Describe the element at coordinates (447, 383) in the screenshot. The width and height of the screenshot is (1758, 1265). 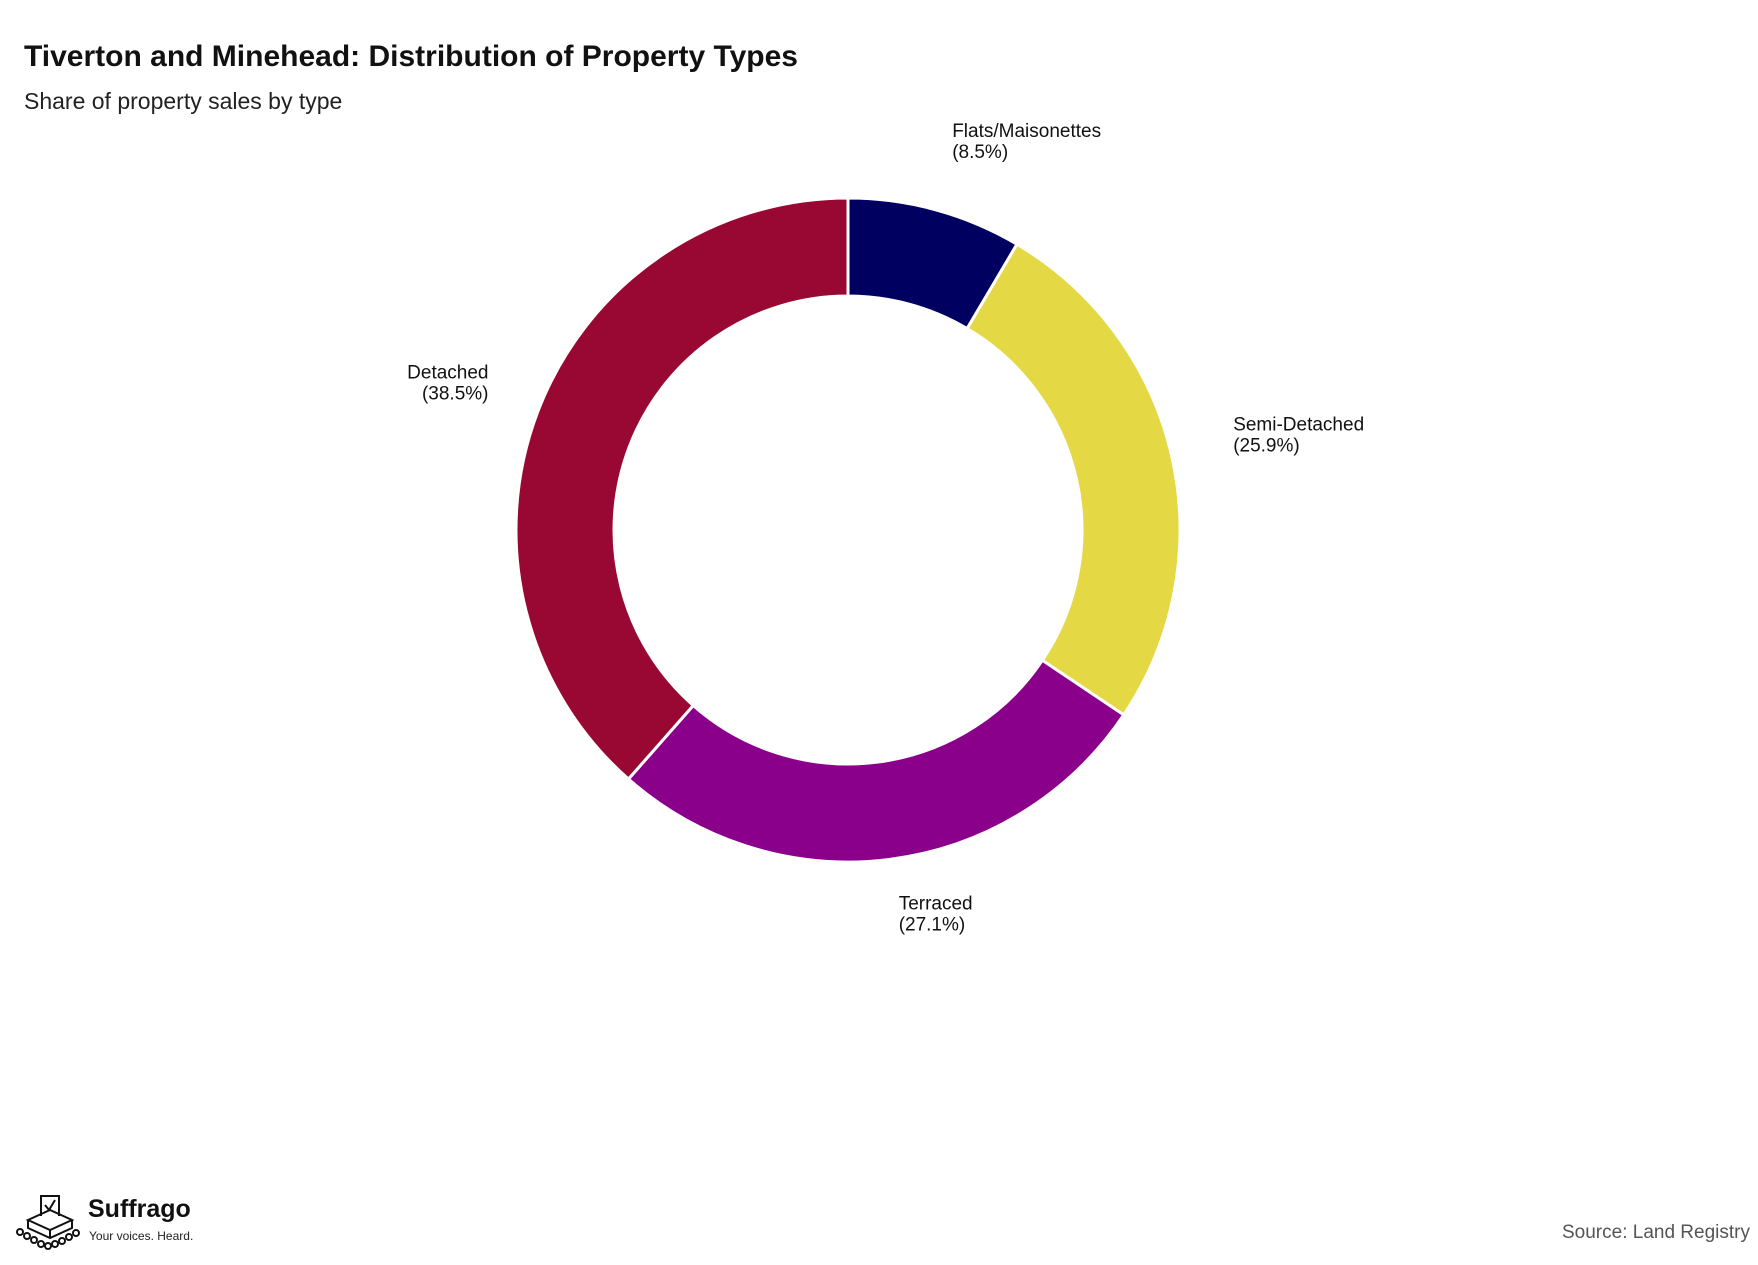
I see `slice-label-detached: Detached (38.5%)` at that location.